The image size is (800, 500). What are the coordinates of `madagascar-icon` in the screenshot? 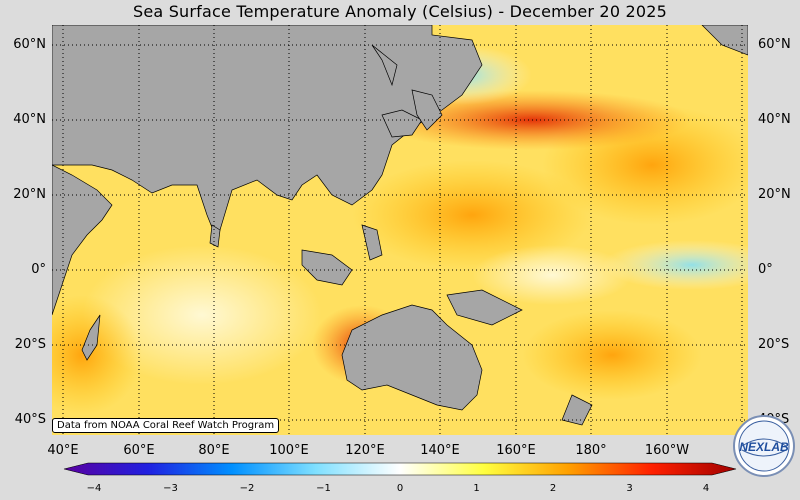 It's located at (91, 337).